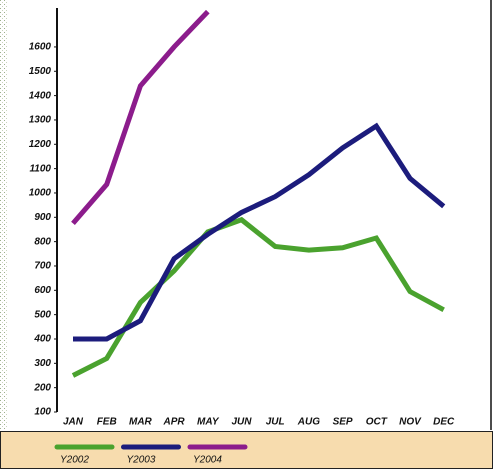 This screenshot has width=494, height=469. I want to click on y-tick-label: 500, so click(42, 314).